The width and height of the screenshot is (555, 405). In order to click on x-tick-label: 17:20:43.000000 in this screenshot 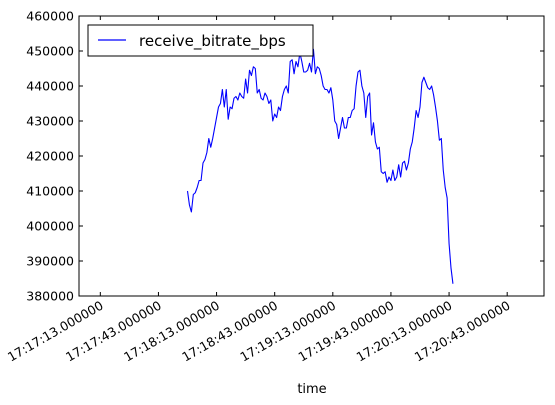, I will do `click(462, 331)`.